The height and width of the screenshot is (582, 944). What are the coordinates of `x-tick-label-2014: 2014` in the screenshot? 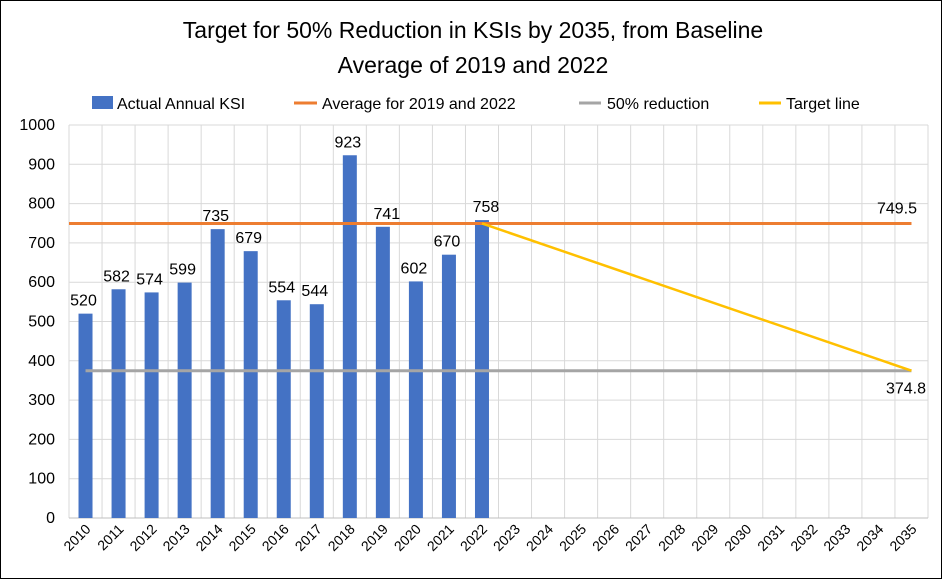 It's located at (208, 537).